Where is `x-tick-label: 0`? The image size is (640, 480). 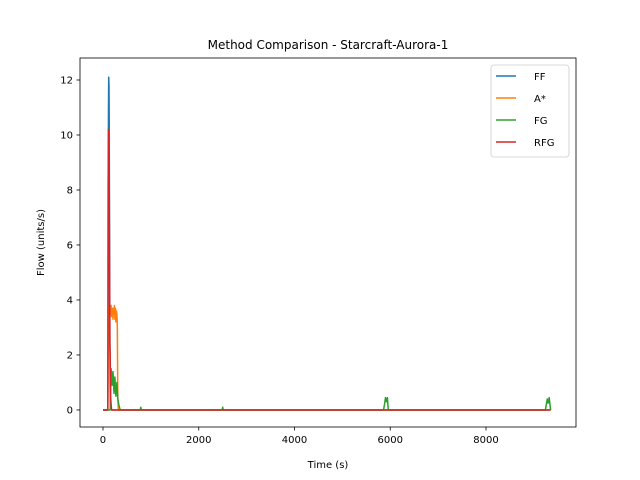 x-tick-label: 0 is located at coordinates (103, 440).